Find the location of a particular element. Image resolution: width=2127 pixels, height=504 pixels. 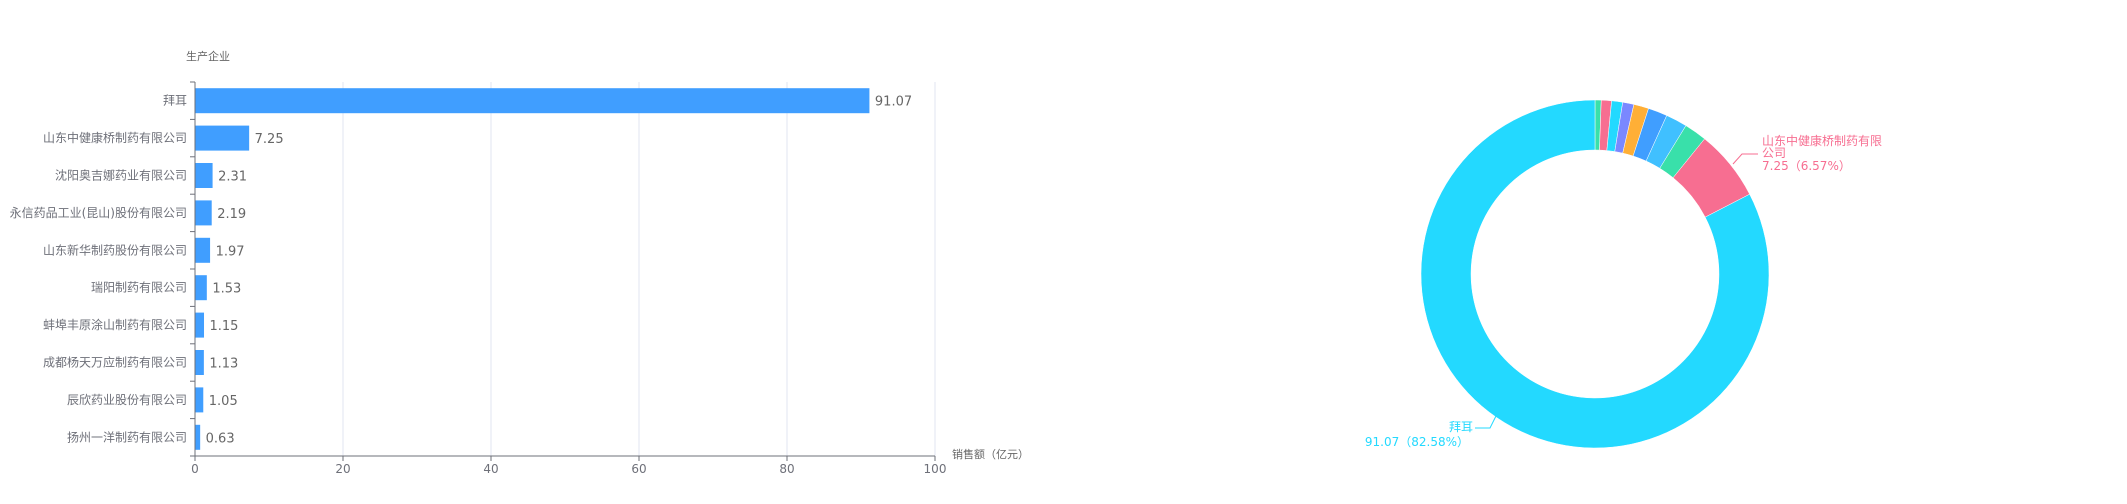

x-tick-label: 60 is located at coordinates (638, 469).